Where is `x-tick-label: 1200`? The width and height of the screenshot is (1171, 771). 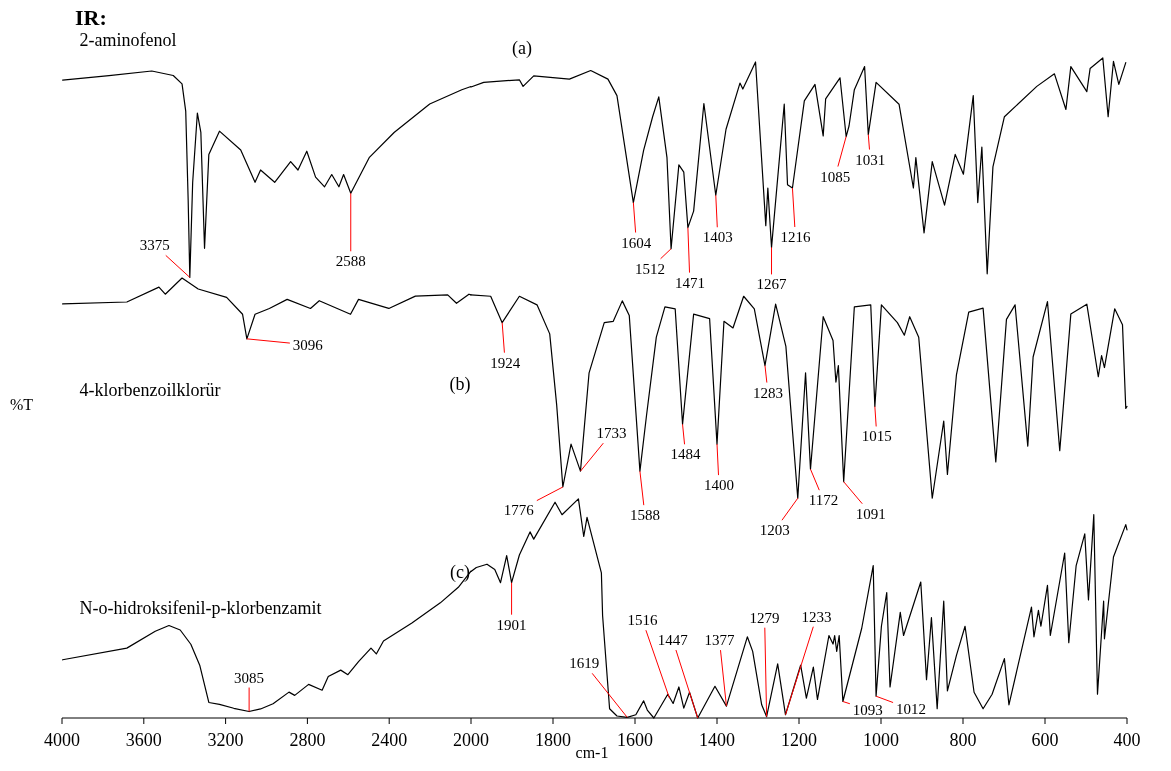 x-tick-label: 1200 is located at coordinates (799, 740).